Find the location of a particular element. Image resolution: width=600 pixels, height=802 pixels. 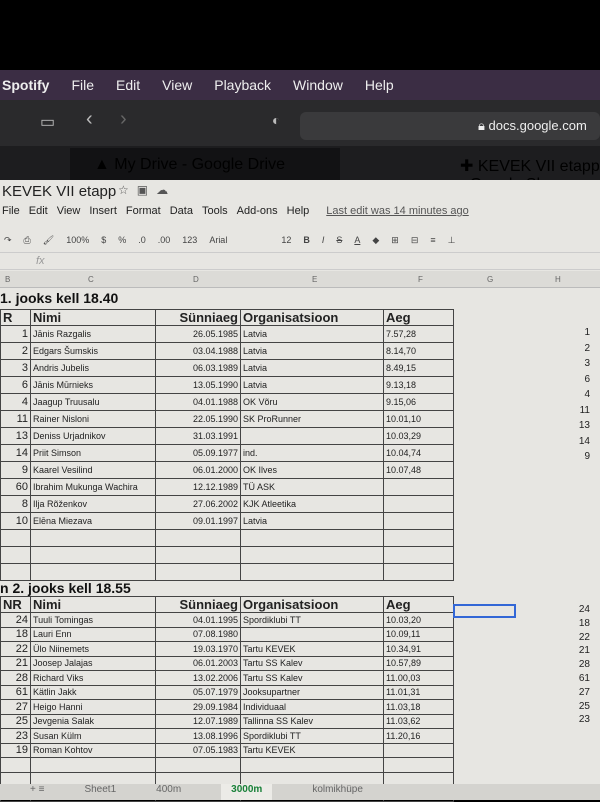

address-bar: 🔒︎ docs.google.com is located at coordinates (450, 126).